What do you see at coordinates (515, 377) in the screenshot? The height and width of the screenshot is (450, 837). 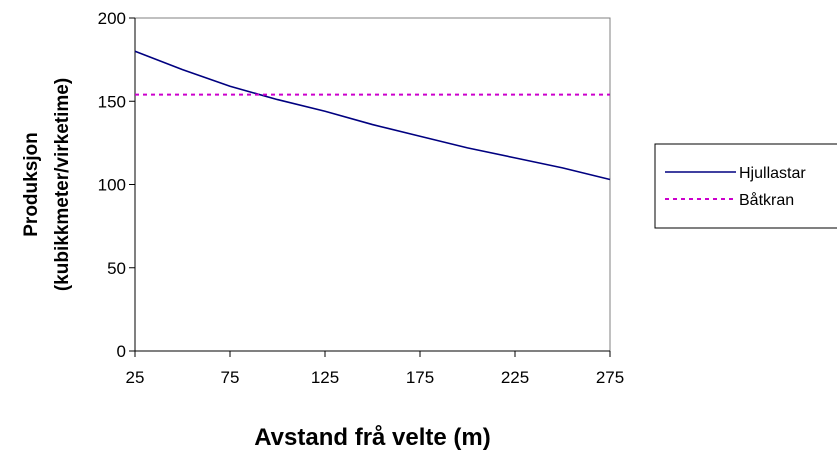 I see `x-tick-label: 225` at bounding box center [515, 377].